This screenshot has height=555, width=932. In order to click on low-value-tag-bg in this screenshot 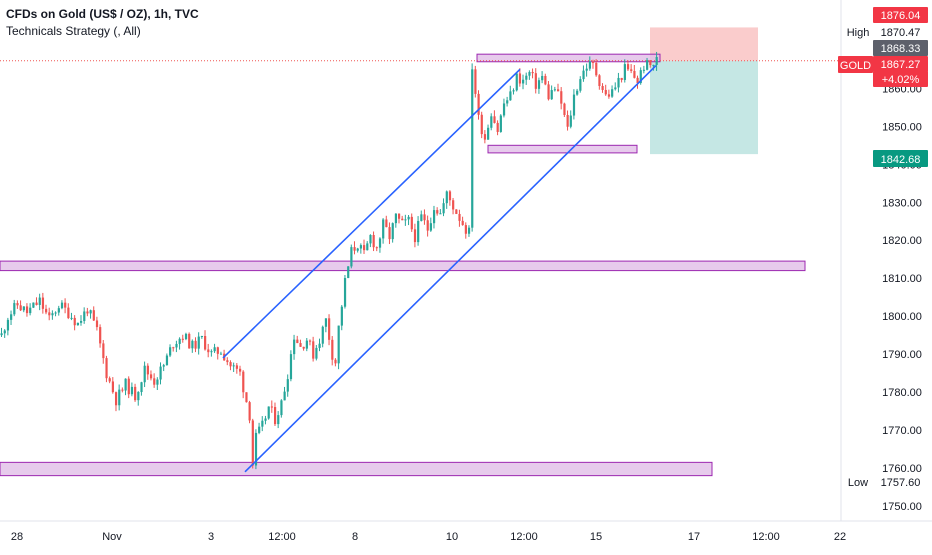, I will do `click(900, 481)`.